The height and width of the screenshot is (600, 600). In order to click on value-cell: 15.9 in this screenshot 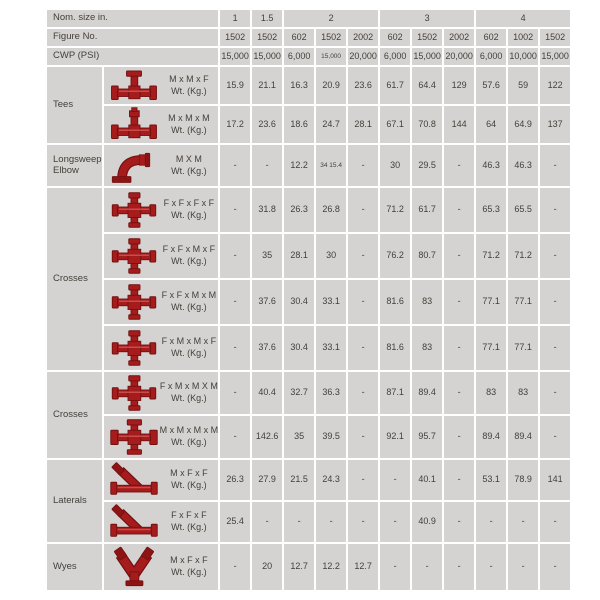, I will do `click(235, 85)`.